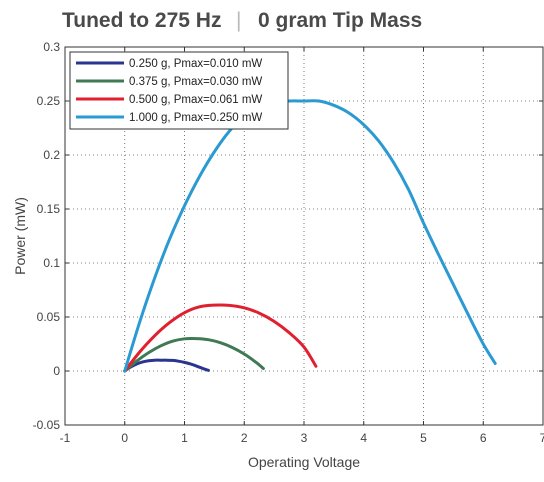 The width and height of the screenshot is (544, 482). What do you see at coordinates (20, 236) in the screenshot?
I see `y-axis-label: Power (mW)` at bounding box center [20, 236].